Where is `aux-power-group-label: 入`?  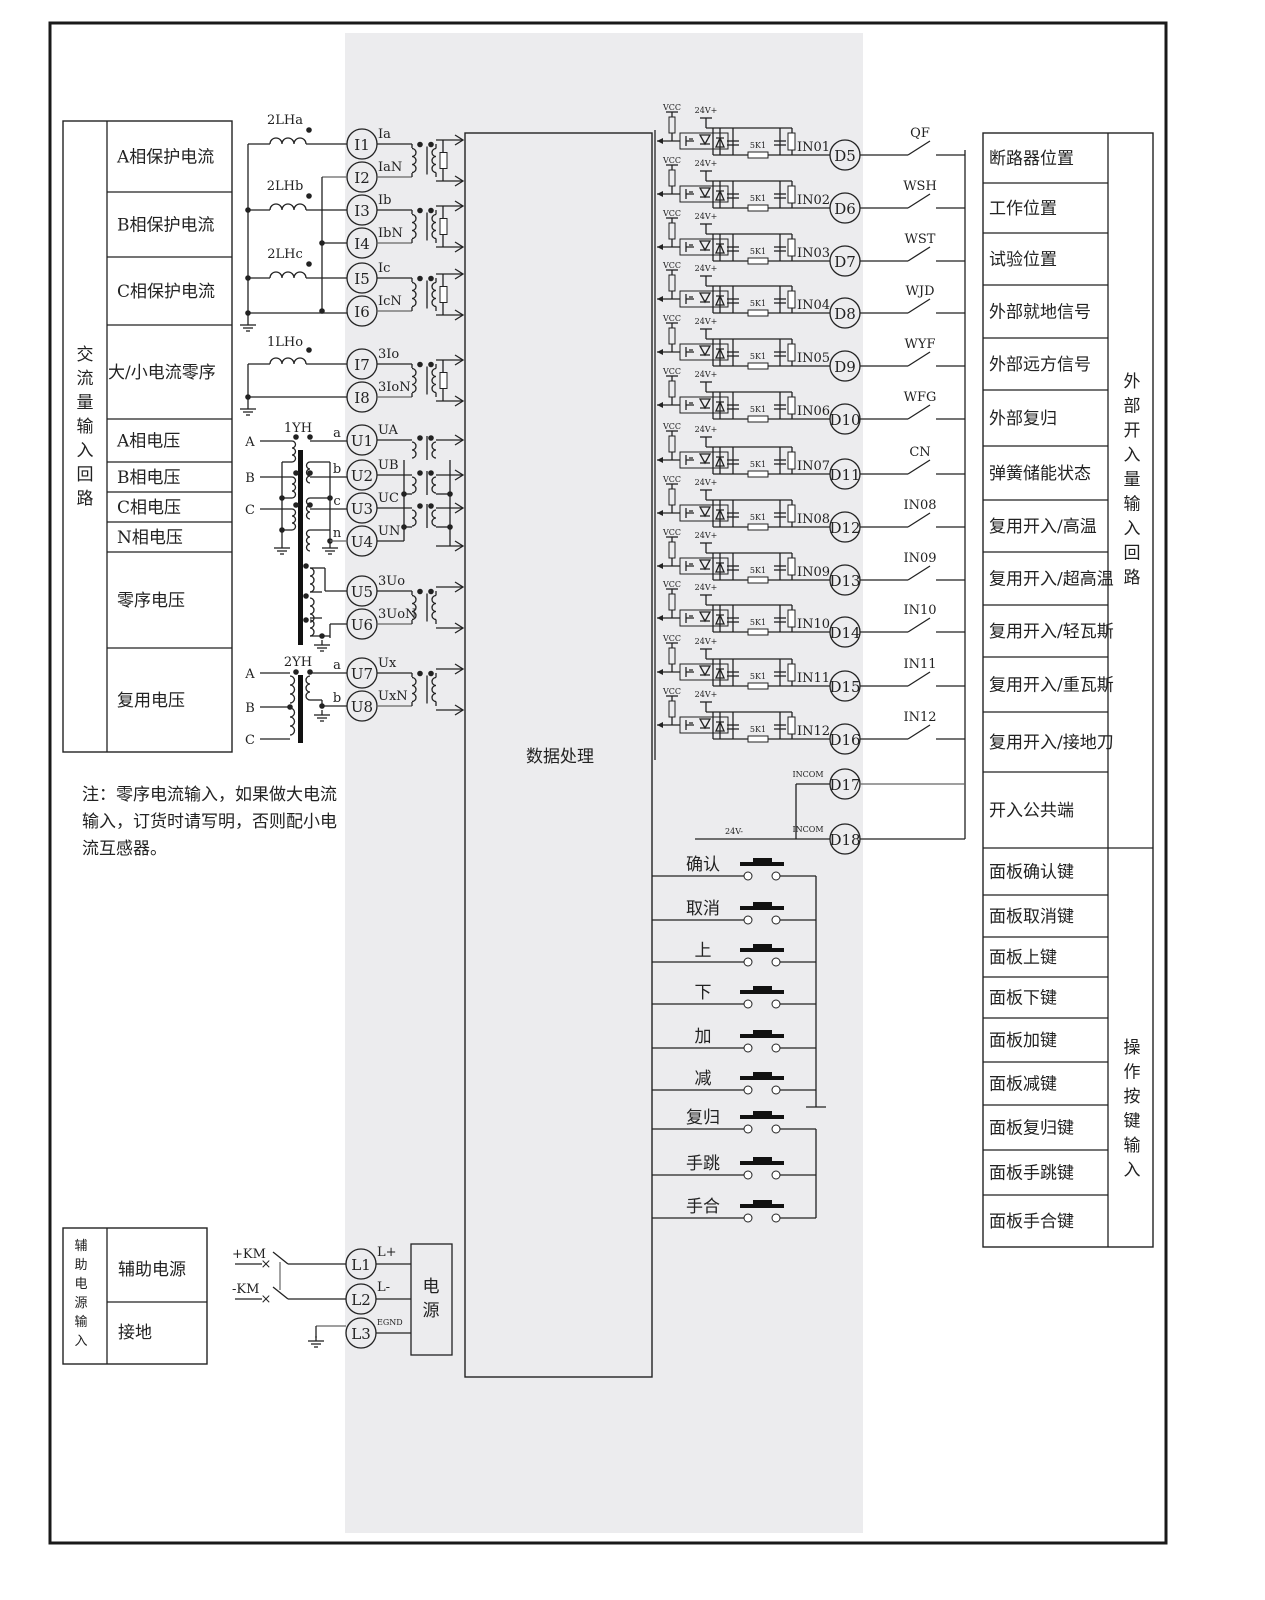
aux-power-group-label: 入 is located at coordinates (80, 1341).